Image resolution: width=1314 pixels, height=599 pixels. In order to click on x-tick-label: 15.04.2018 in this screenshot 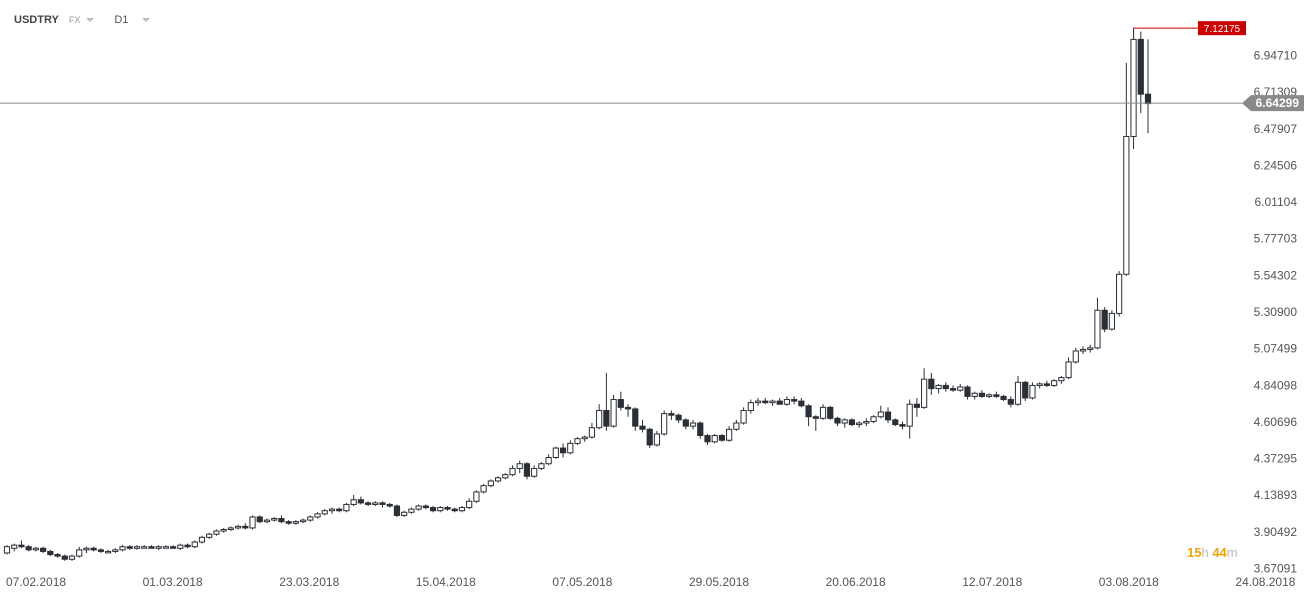, I will do `click(446, 582)`.